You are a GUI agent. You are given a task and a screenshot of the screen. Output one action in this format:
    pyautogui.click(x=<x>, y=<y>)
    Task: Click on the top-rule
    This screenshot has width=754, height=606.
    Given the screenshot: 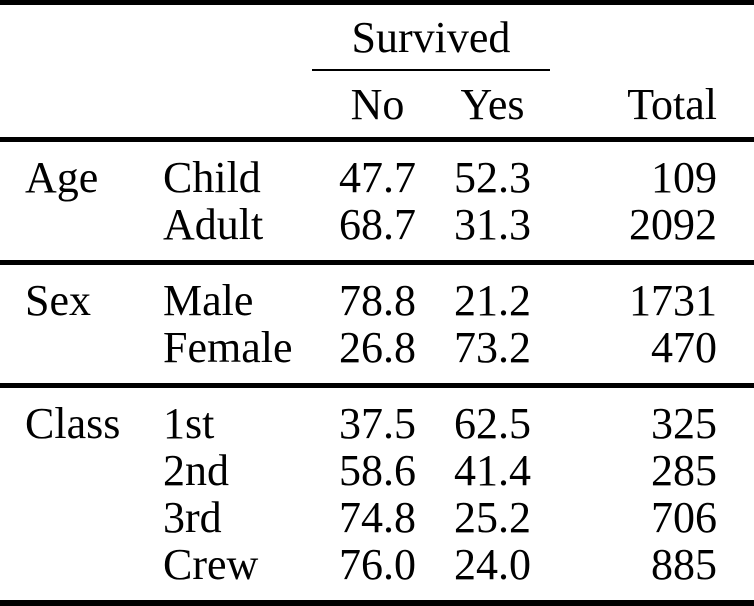 What is the action you would take?
    pyautogui.click(x=377, y=2)
    